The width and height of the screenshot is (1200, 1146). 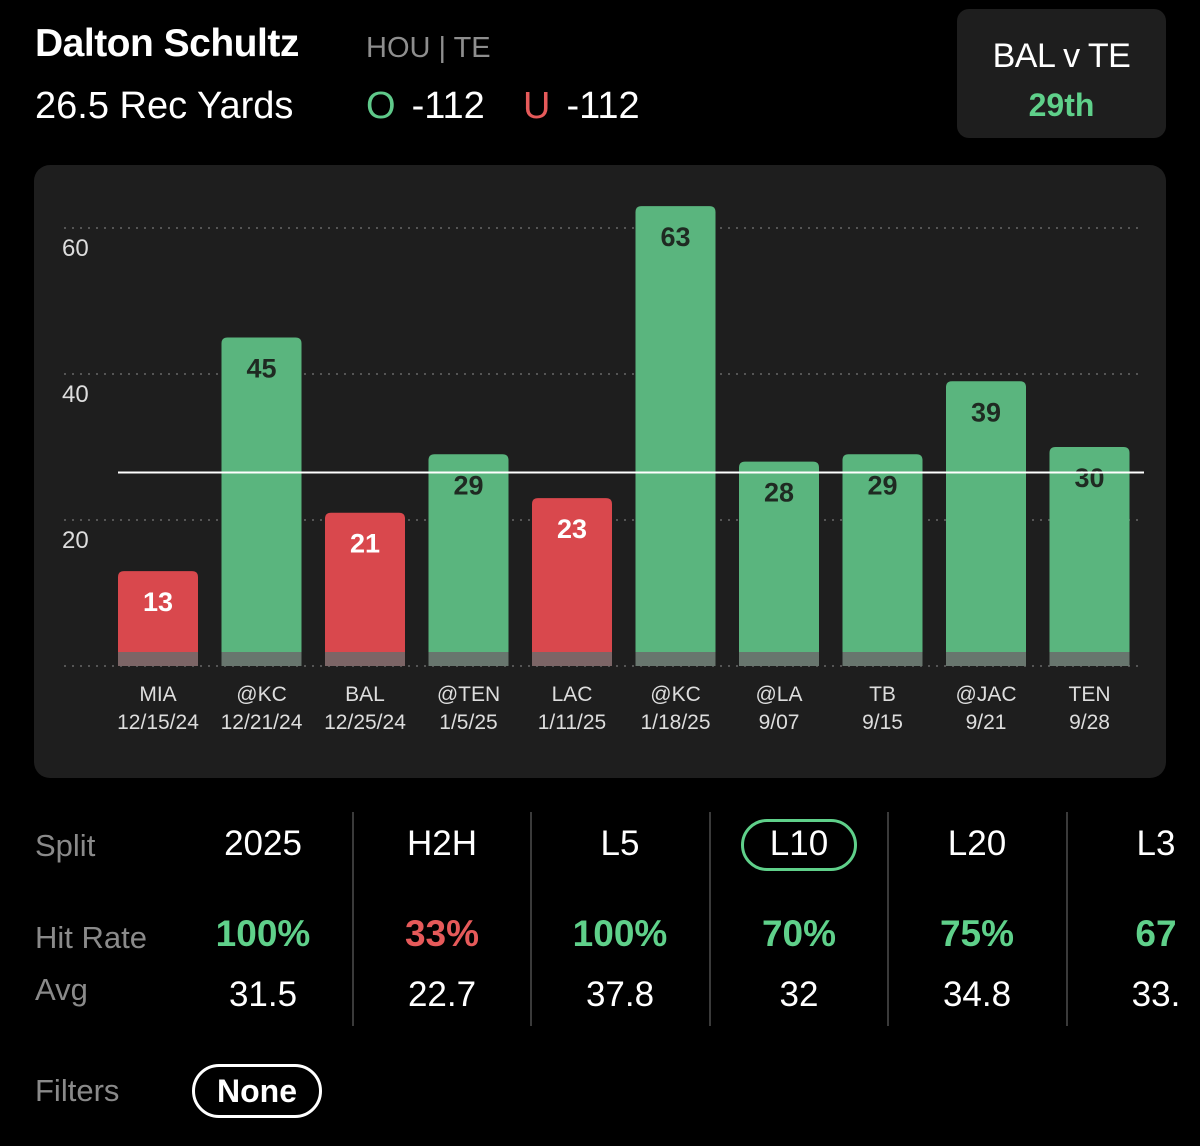 I want to click on avg-value: 32, so click(x=799, y=994).